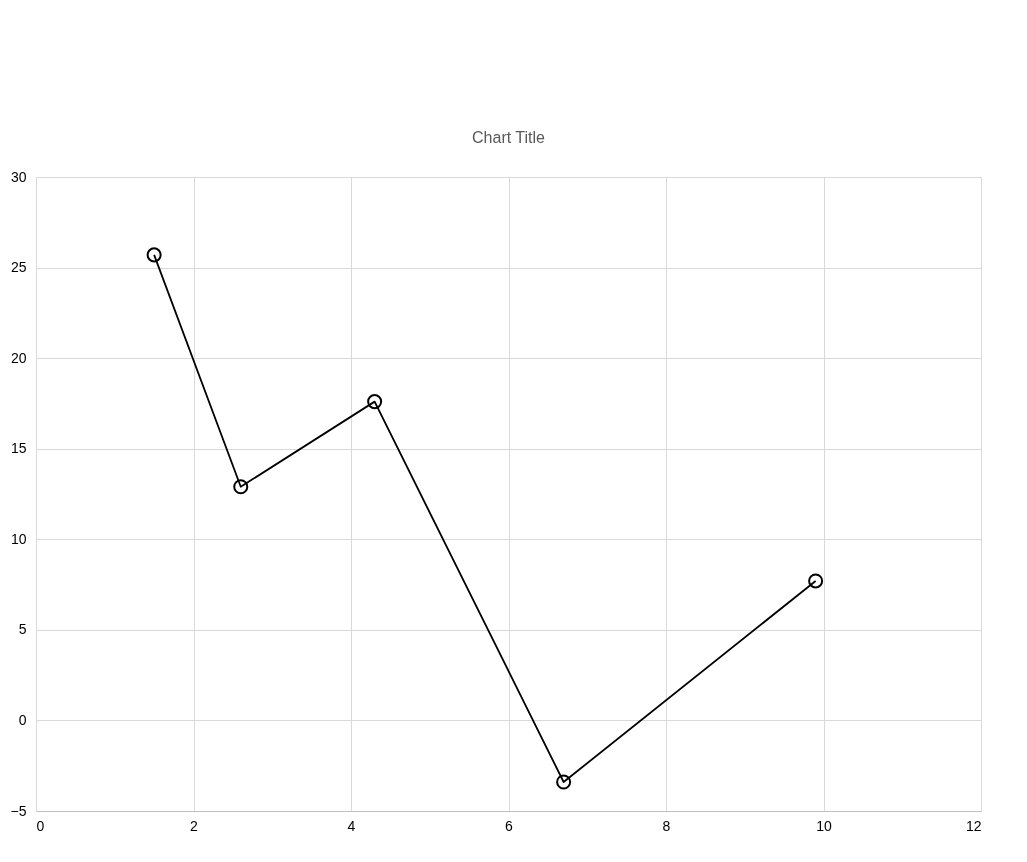 Image resolution: width=1027 pixels, height=862 pixels. Describe the element at coordinates (973, 825) in the screenshot. I see `x-tick-label: 12` at that location.